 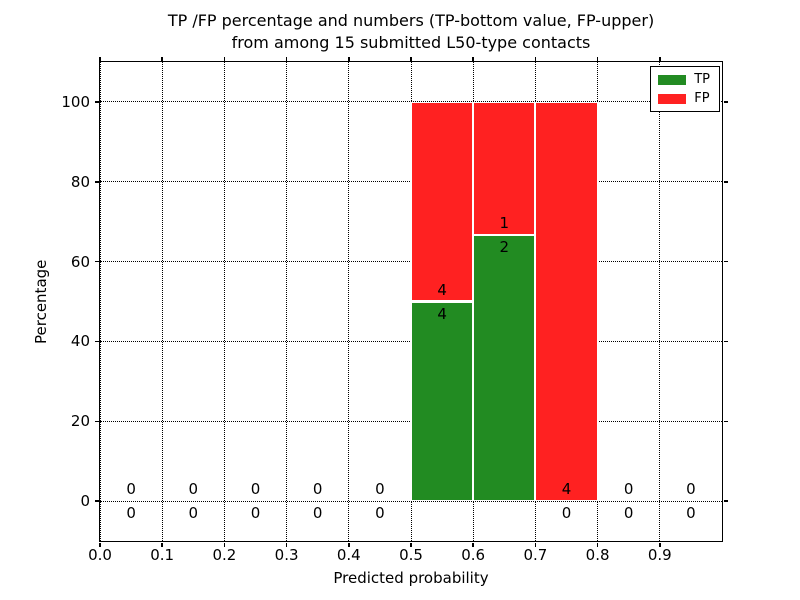 What do you see at coordinates (80, 341) in the screenshot?
I see `y-tick-label: 40` at bounding box center [80, 341].